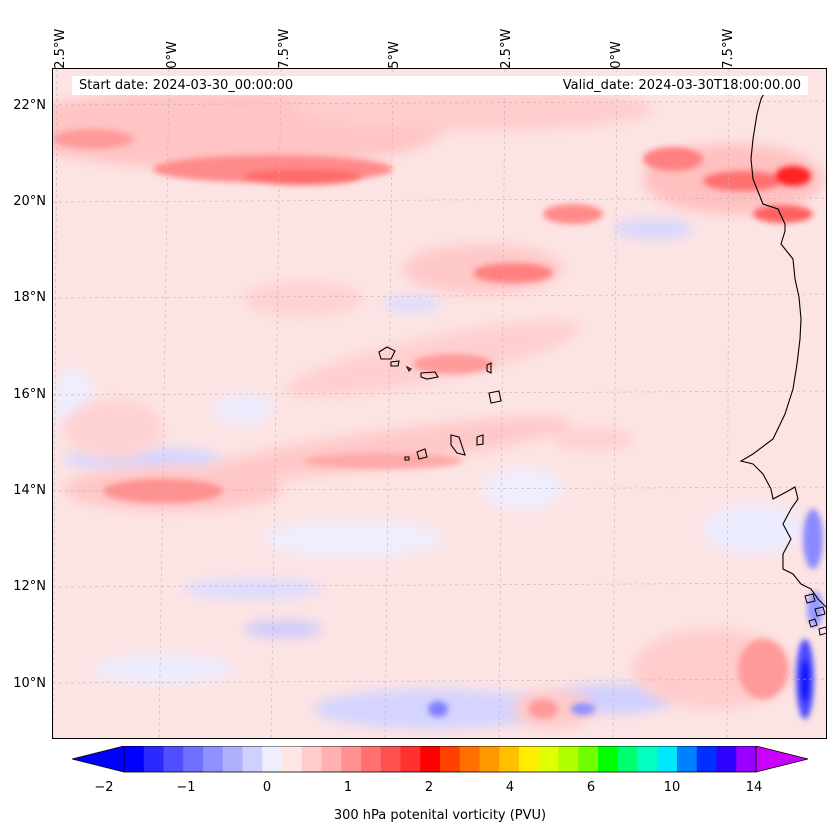 The width and height of the screenshot is (837, 836). What do you see at coordinates (98, 759) in the screenshot?
I see `colorbar-under-arrow` at bounding box center [98, 759].